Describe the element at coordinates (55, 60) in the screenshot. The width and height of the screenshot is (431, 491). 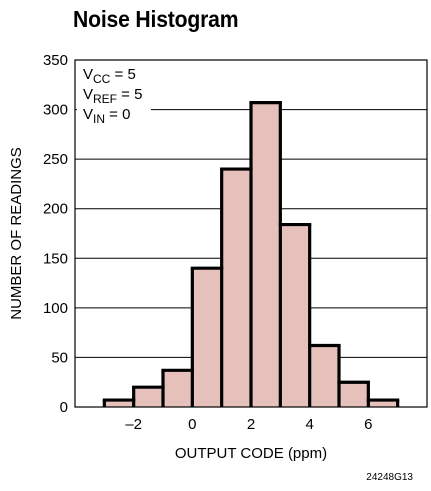
I see `y-tick-label: 350` at that location.